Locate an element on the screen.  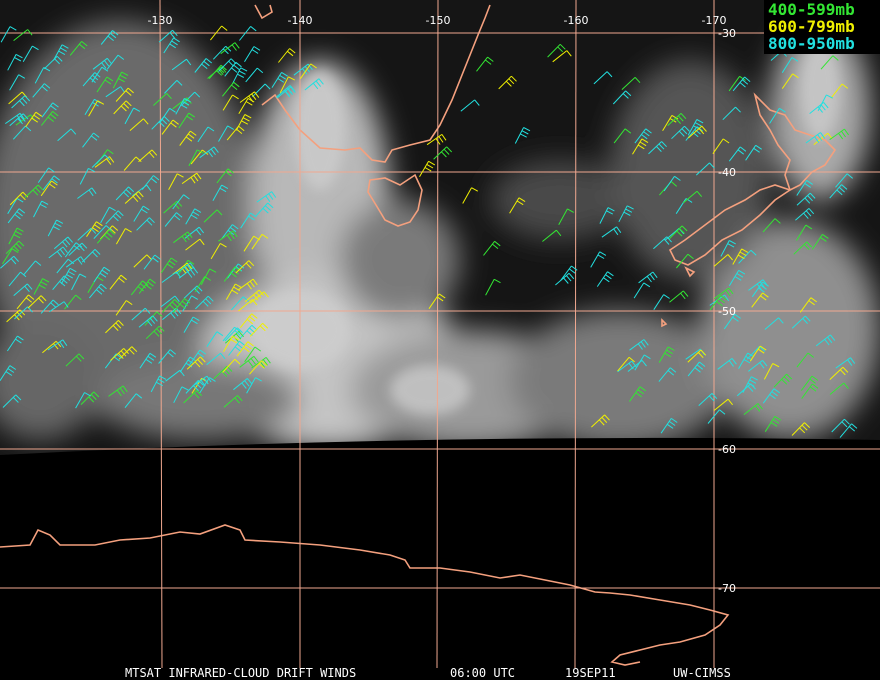
footer-time: 06:00 UTC is located at coordinates (482, 673).